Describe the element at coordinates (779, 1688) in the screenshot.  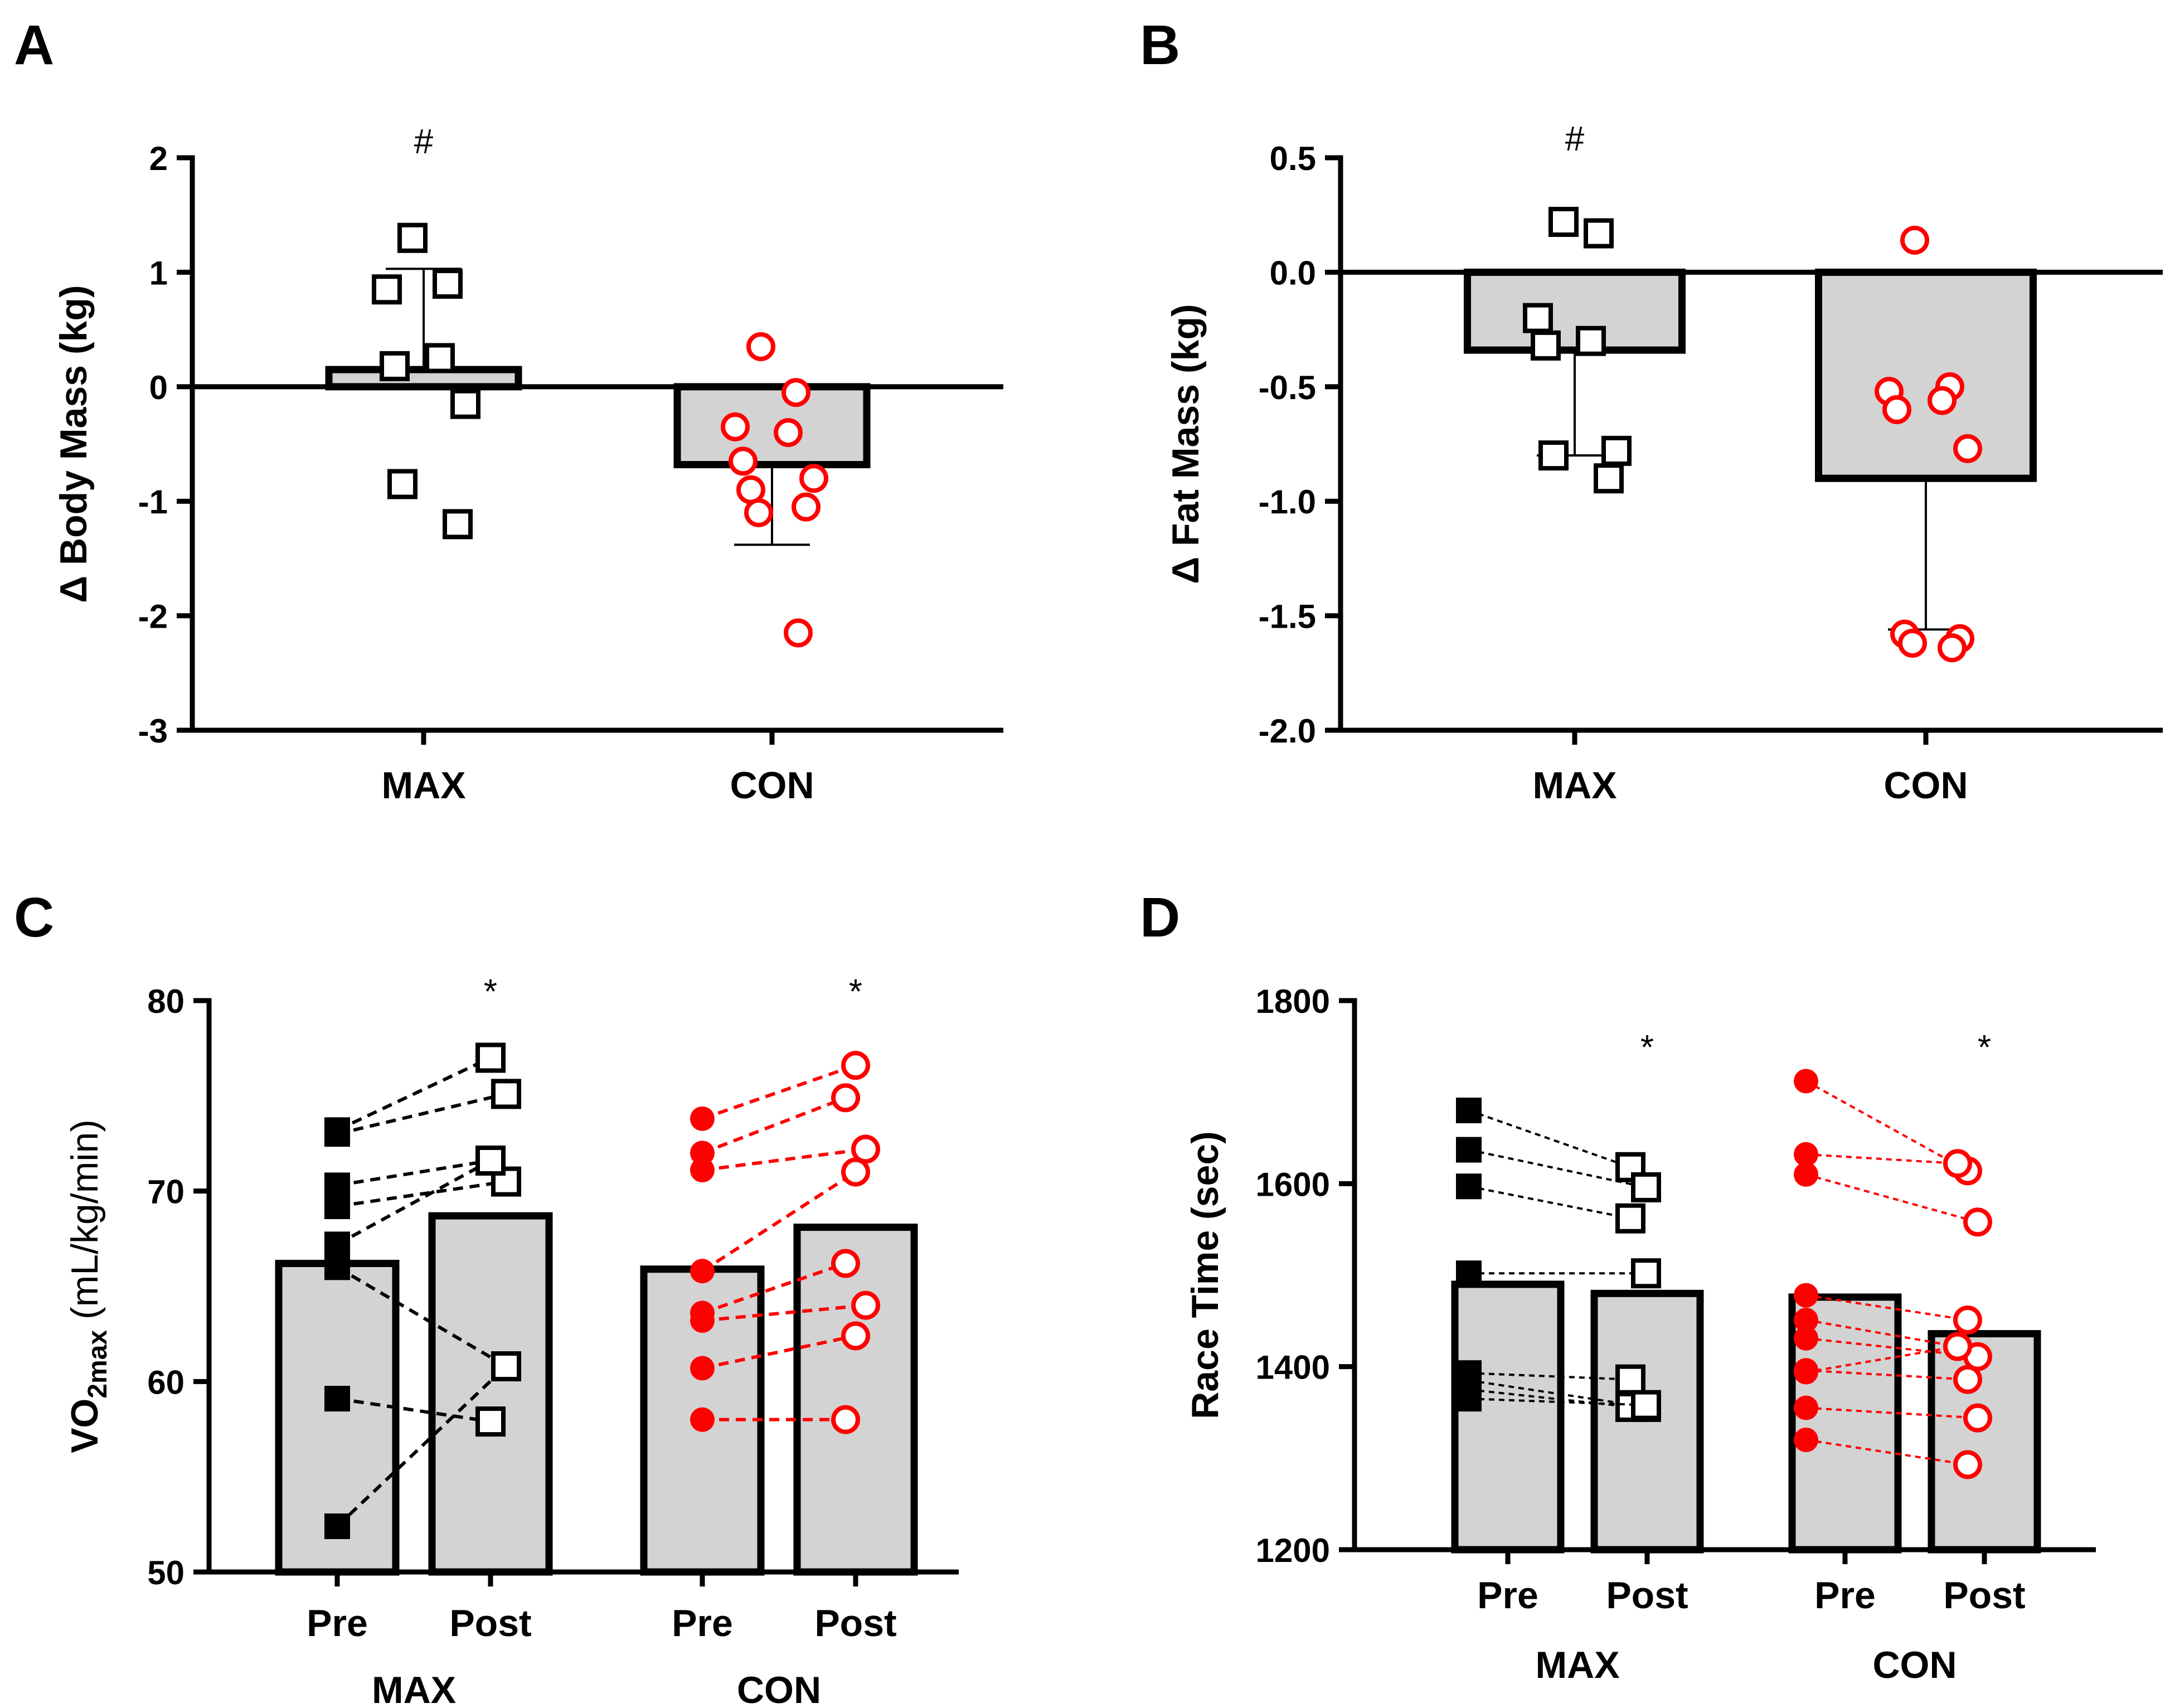
I see `group-label-con: CON` at that location.